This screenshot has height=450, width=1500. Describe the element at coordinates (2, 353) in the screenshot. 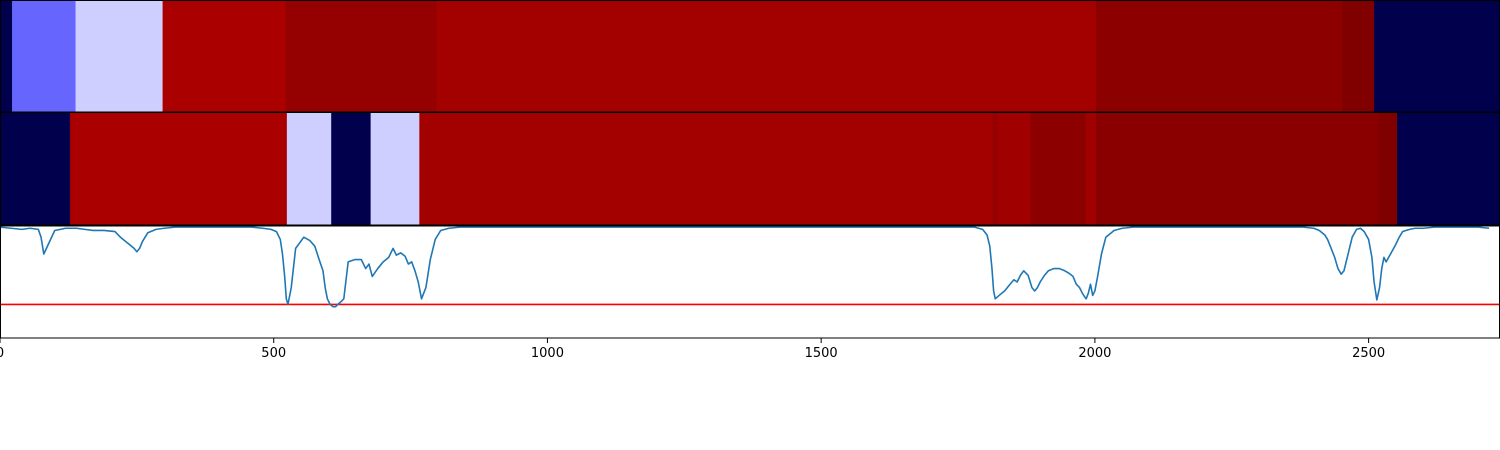

I see `x-tick-label: 0` at that location.